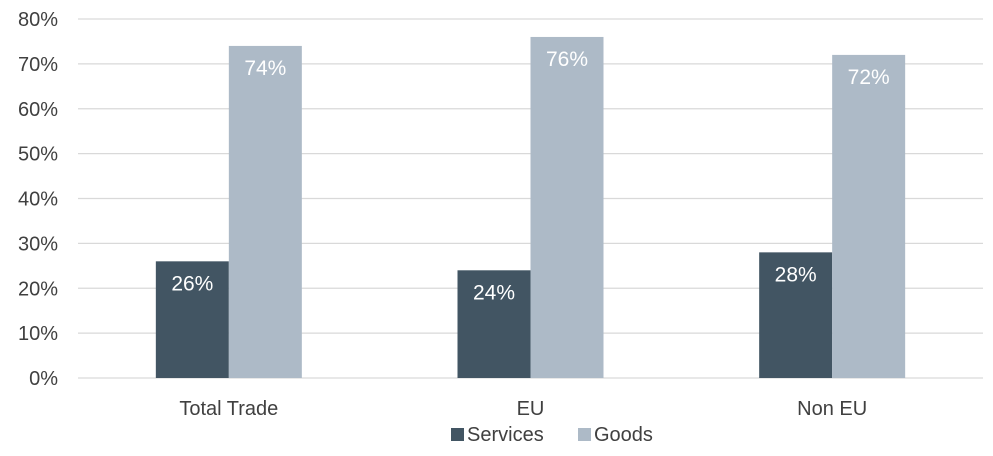 The height and width of the screenshot is (456, 993). I want to click on y-tick-label: 50%, so click(38, 155).